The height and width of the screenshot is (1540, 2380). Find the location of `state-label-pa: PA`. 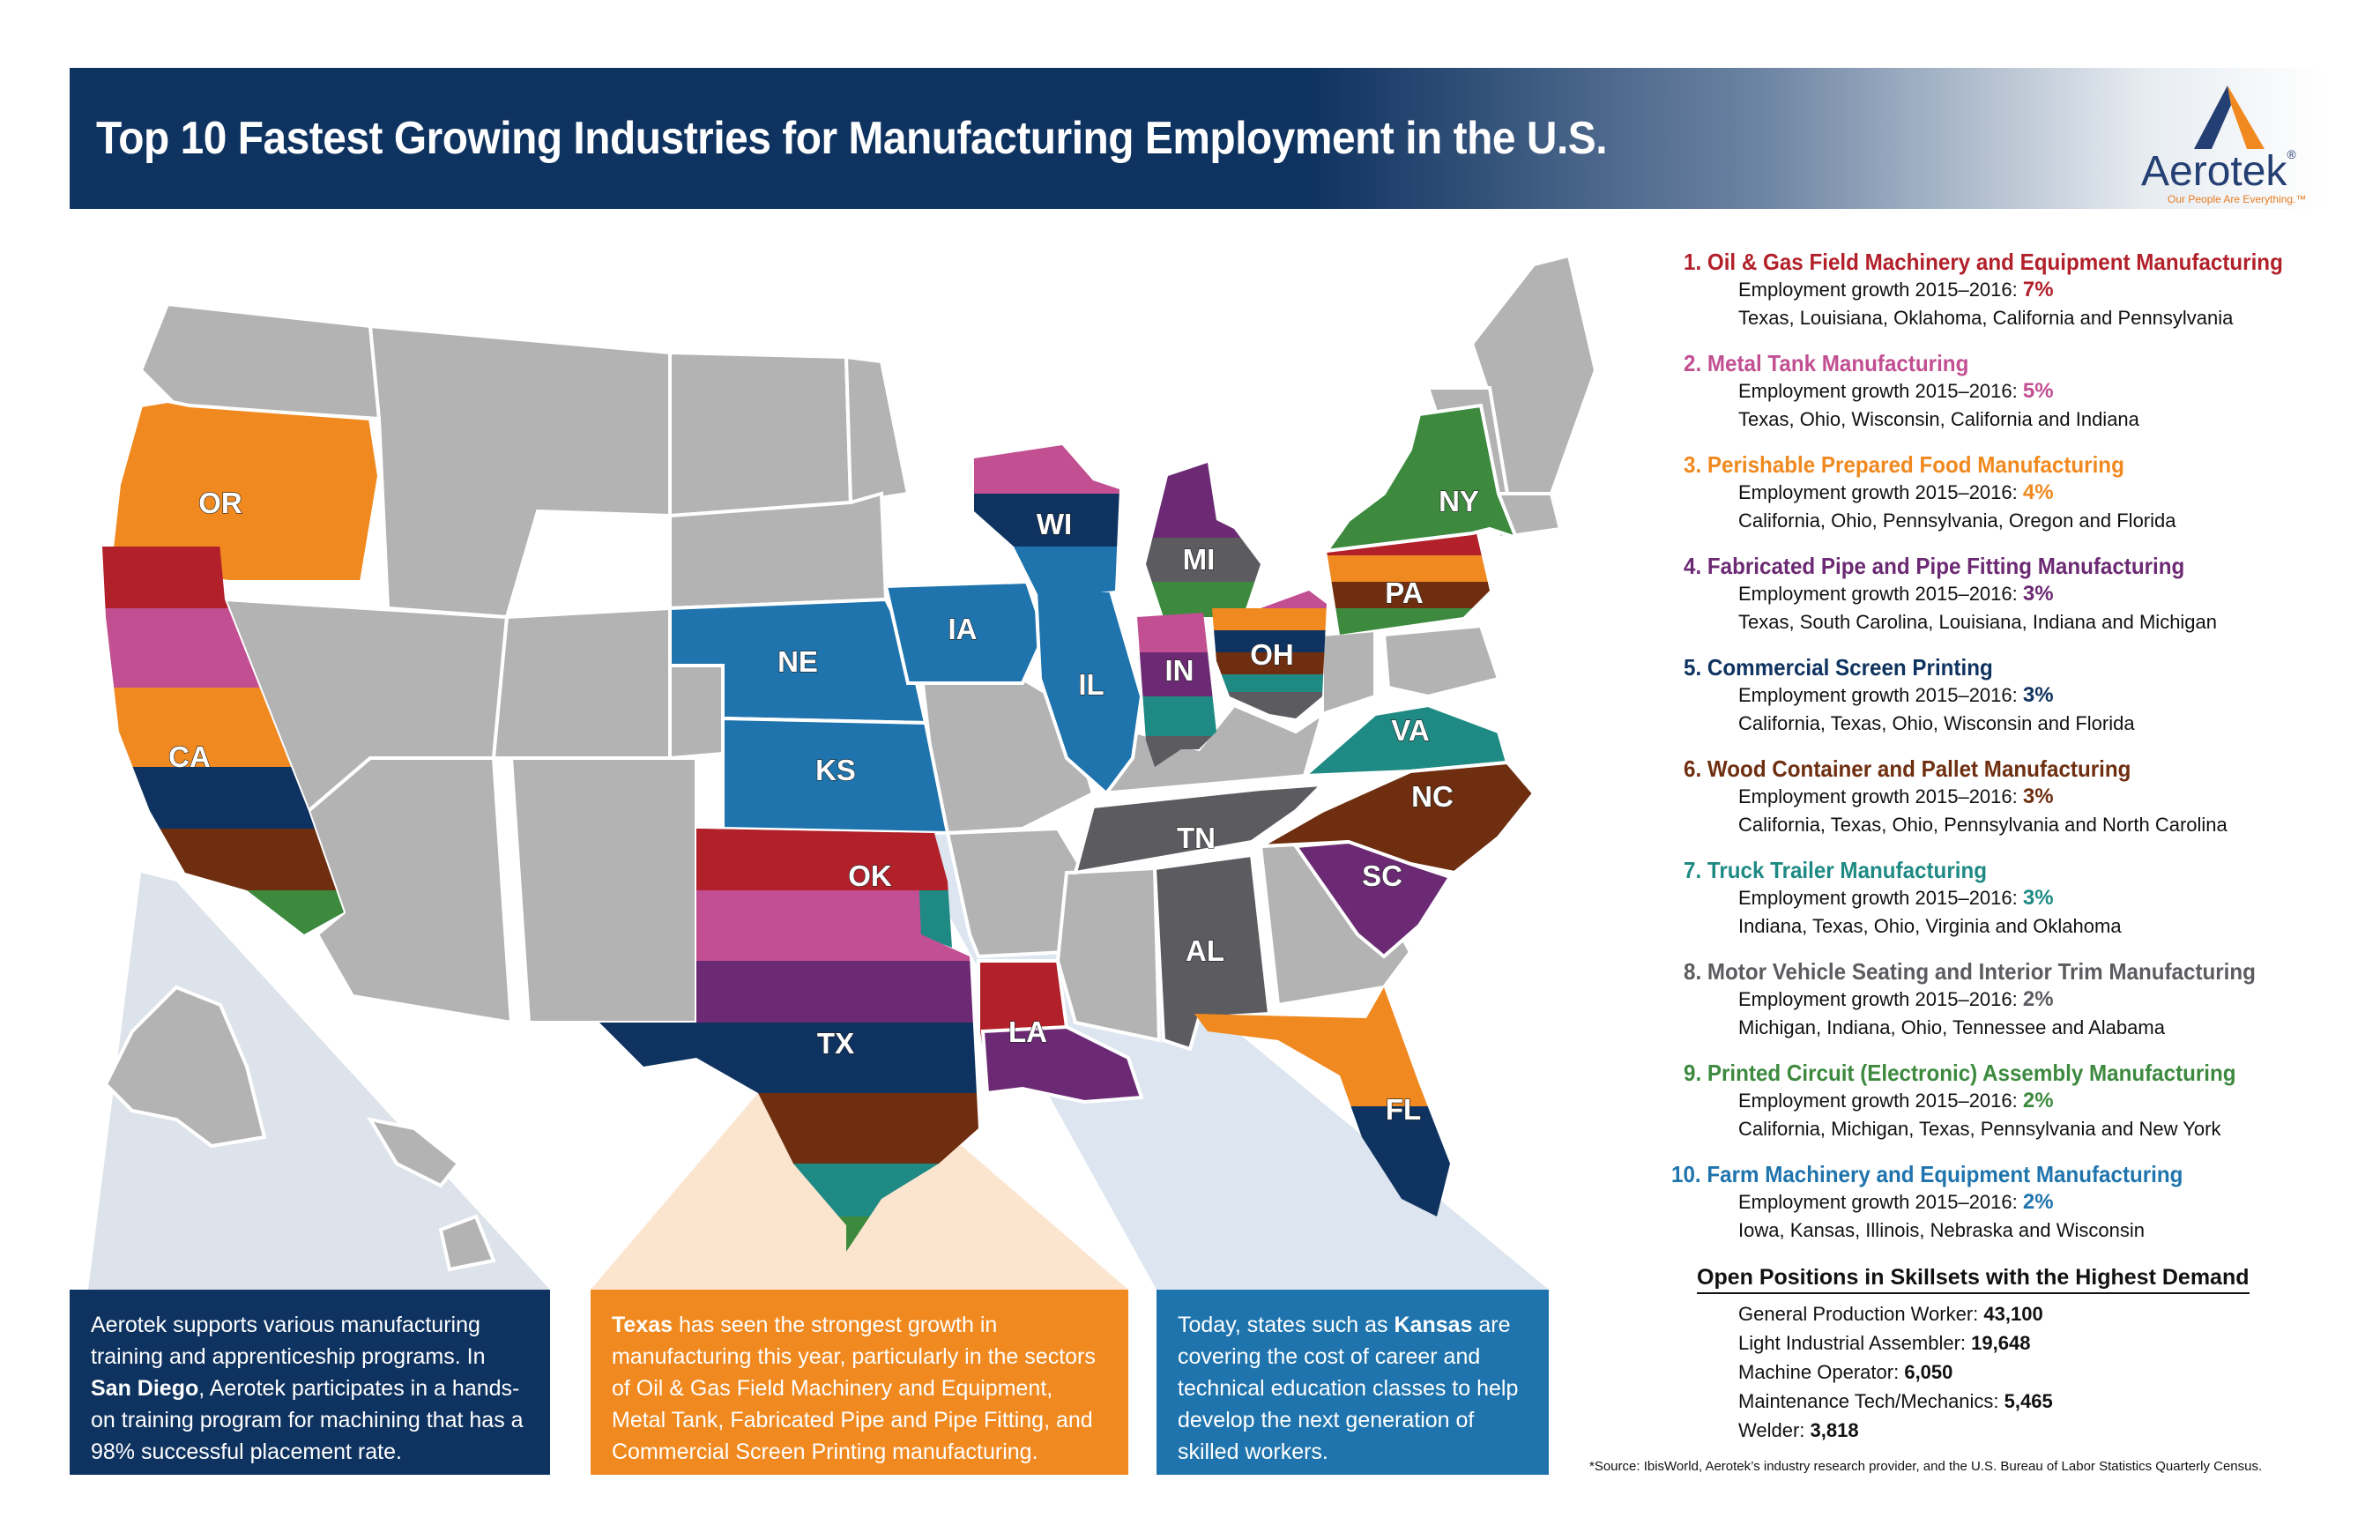

state-label-pa: PA is located at coordinates (1404, 593).